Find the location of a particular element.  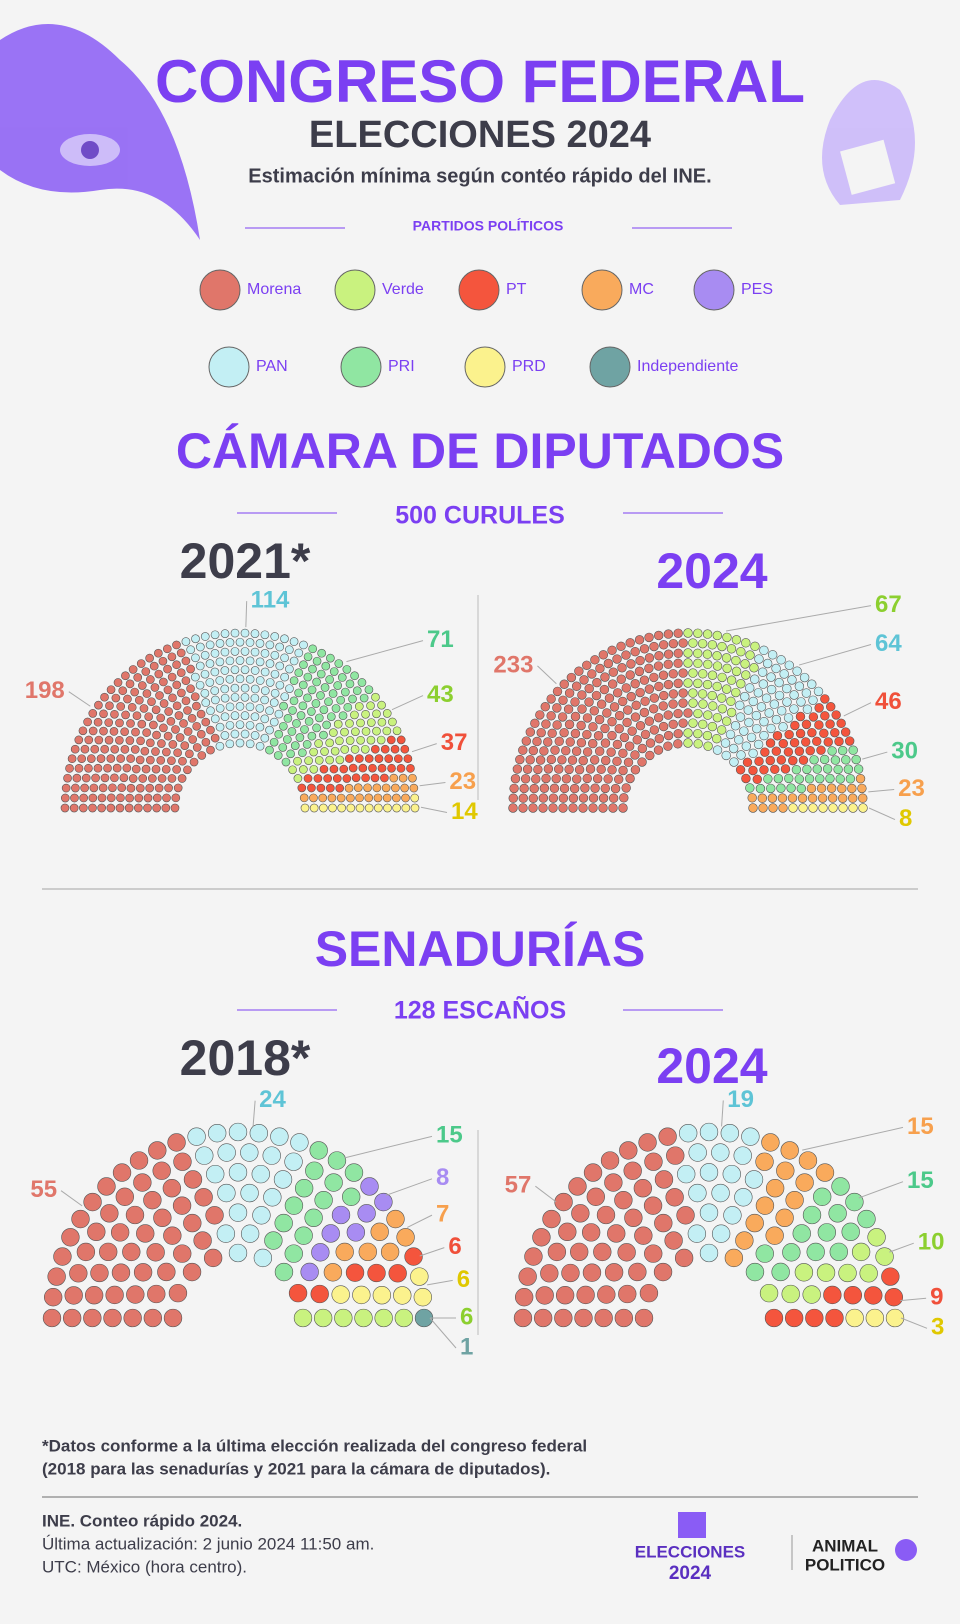

seat-count-label: 3 is located at coordinates (937, 1327).